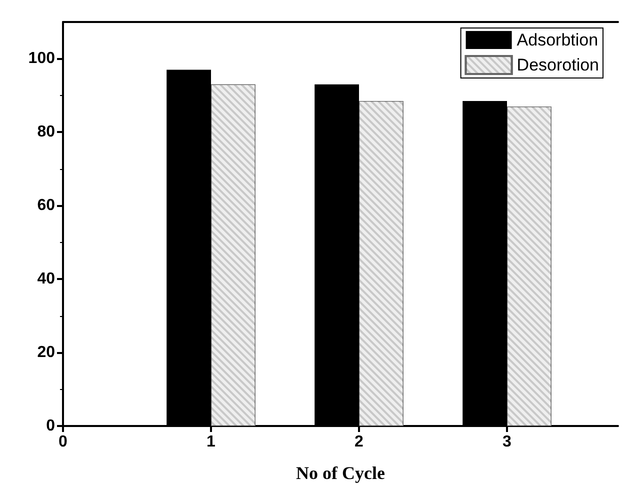 This screenshot has height=500, width=631. What do you see at coordinates (557, 40) in the screenshot?
I see `legend-label: Adsorbtion` at bounding box center [557, 40].